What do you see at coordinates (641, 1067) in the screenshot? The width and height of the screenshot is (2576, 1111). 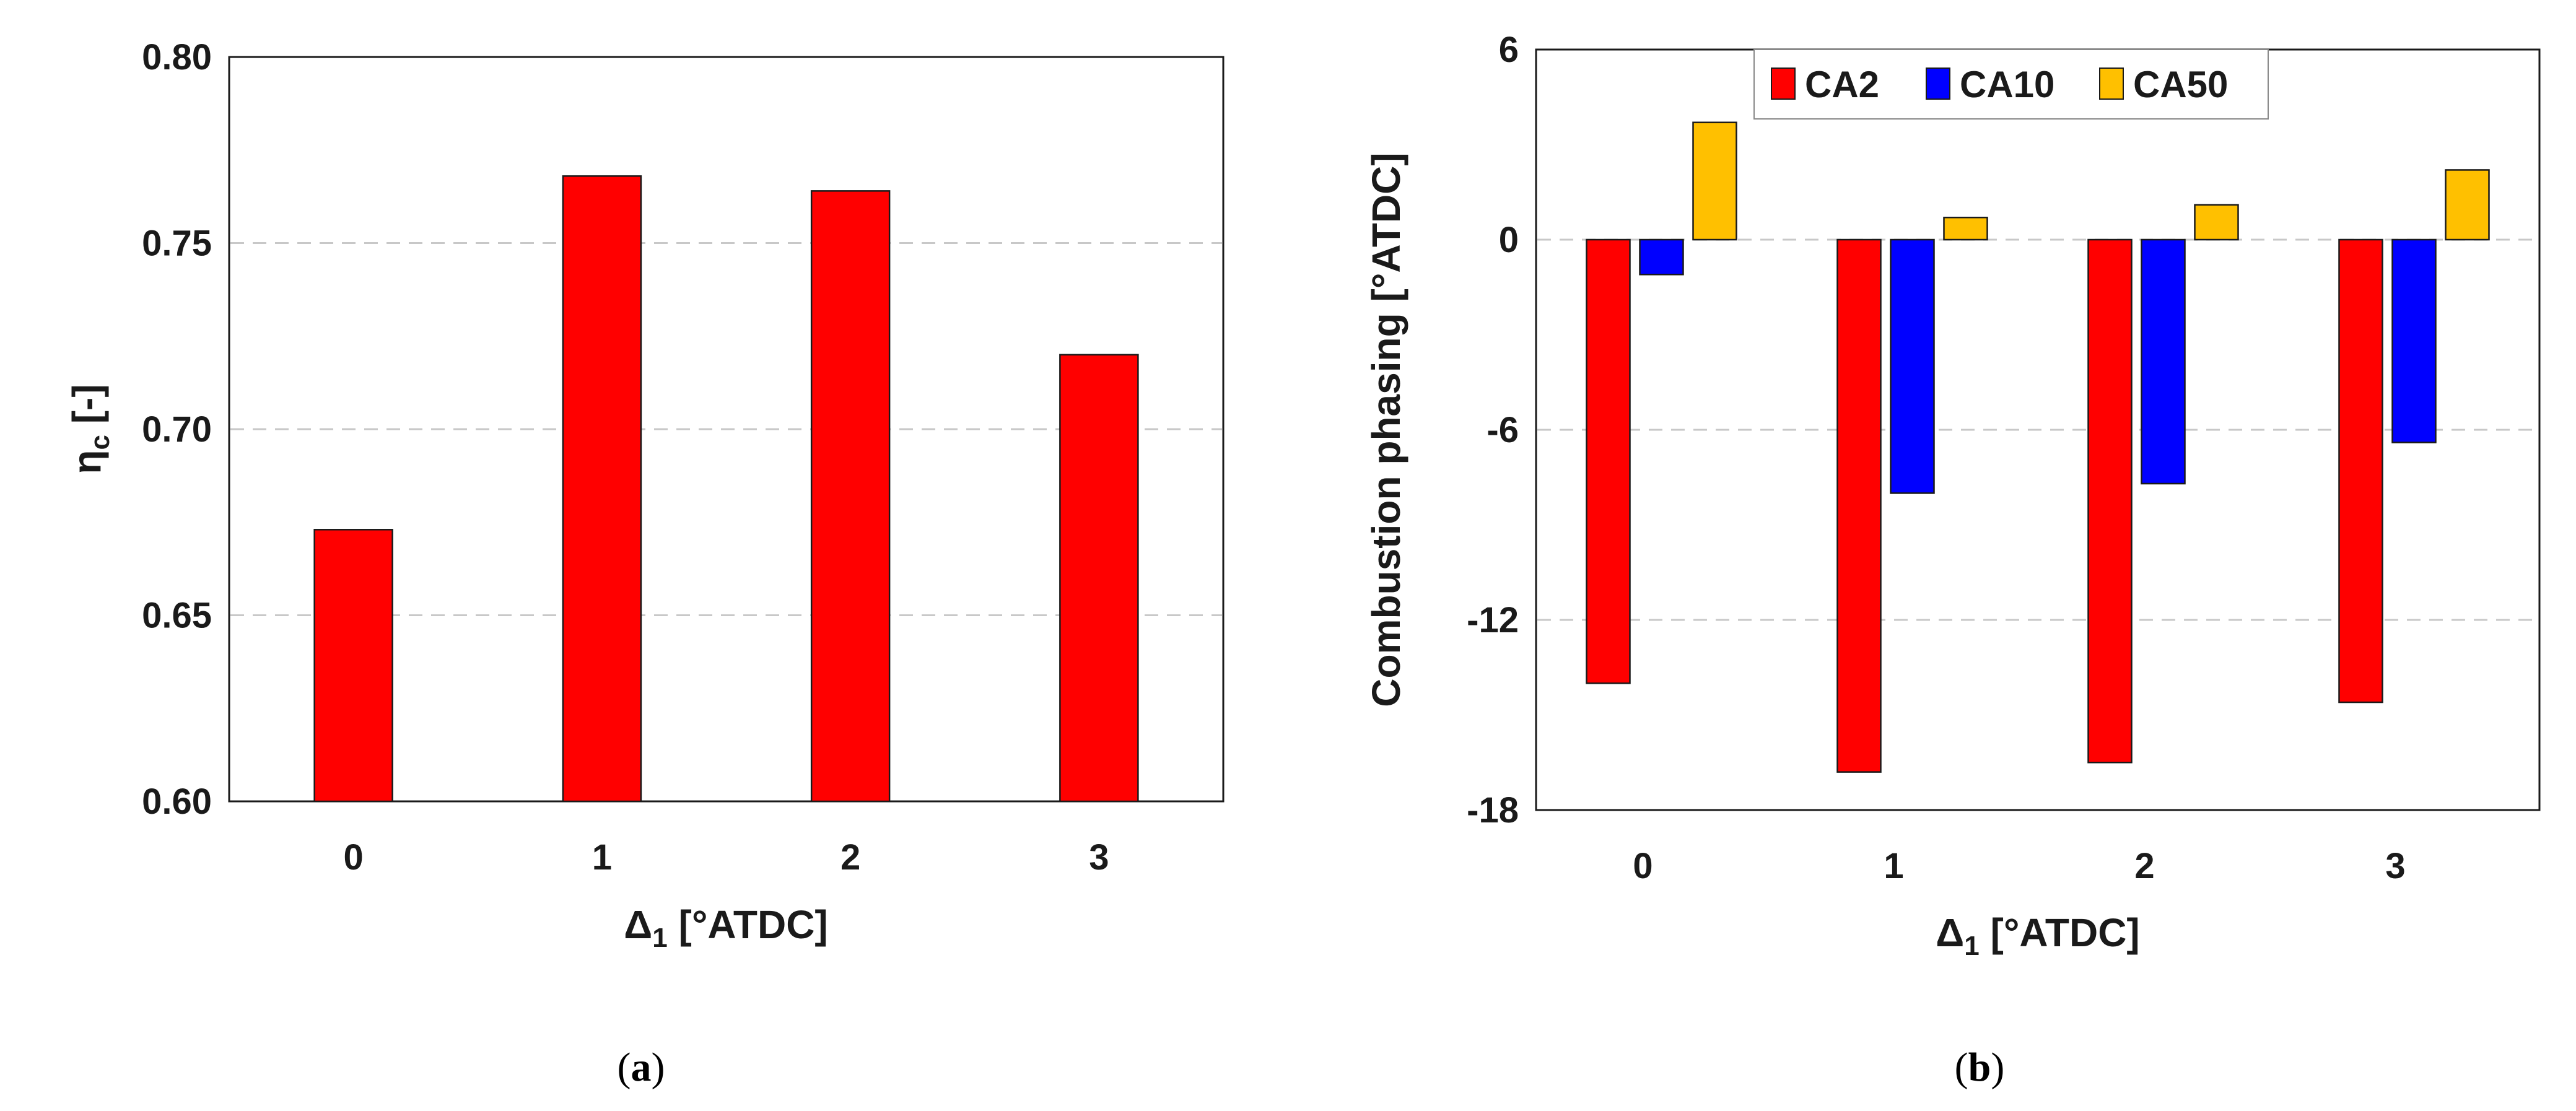 I see `panel-a-caption: (a)` at bounding box center [641, 1067].